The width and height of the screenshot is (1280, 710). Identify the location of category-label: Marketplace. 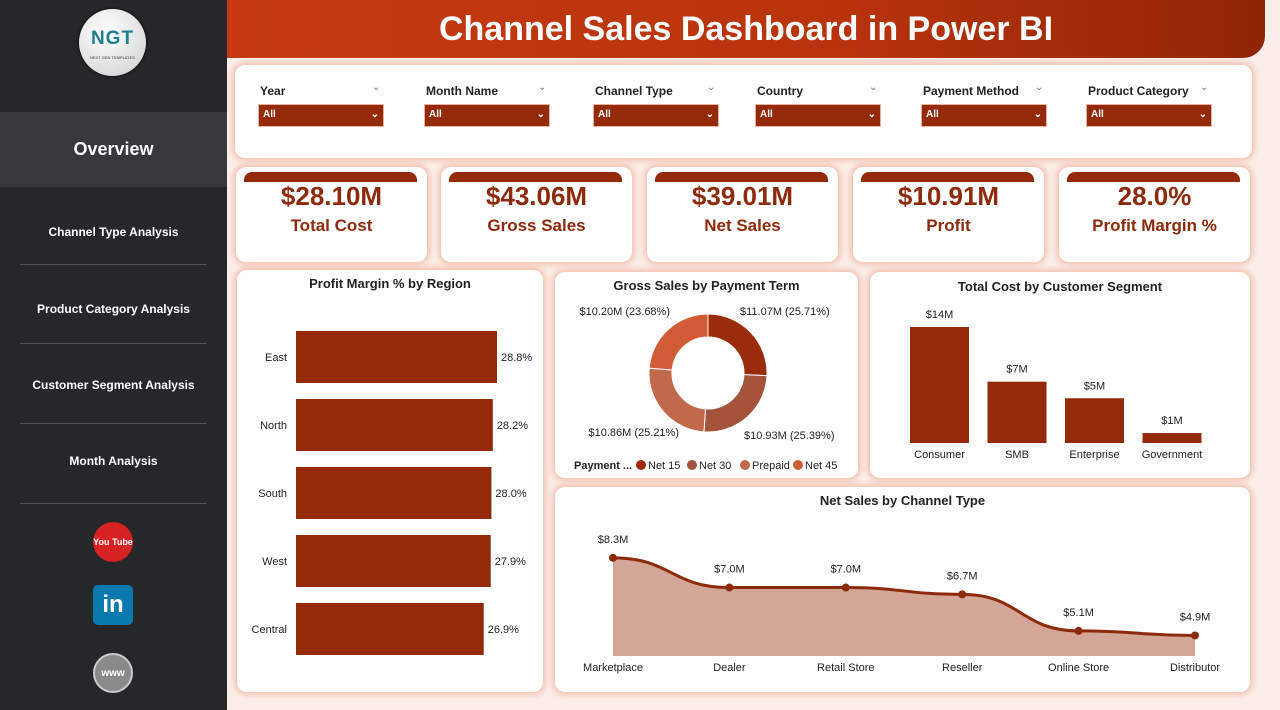
(613, 668).